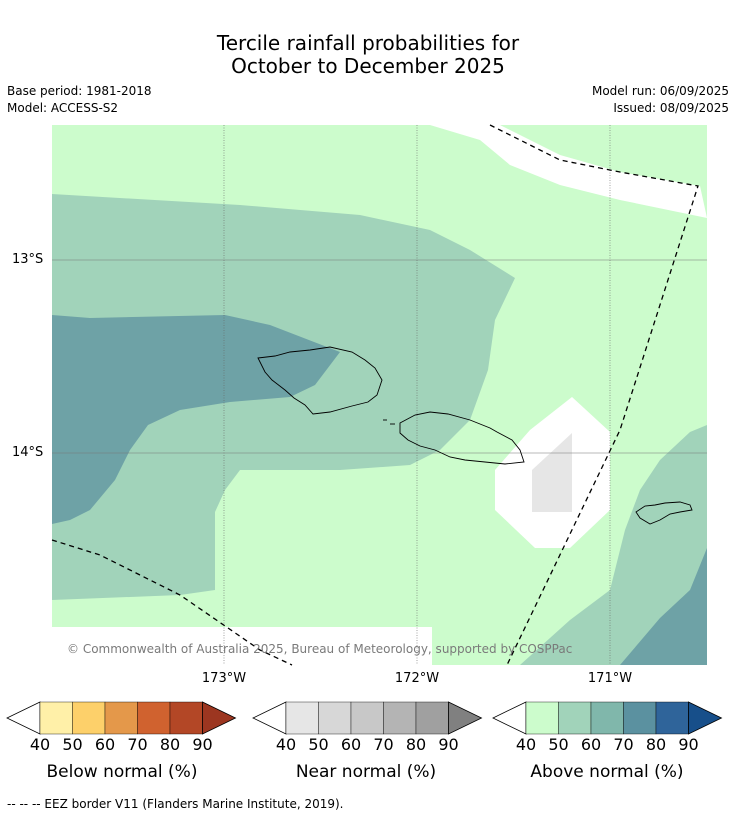  Describe the element at coordinates (416, 744) in the screenshot. I see `colorbar-near-tick: 80` at that location.